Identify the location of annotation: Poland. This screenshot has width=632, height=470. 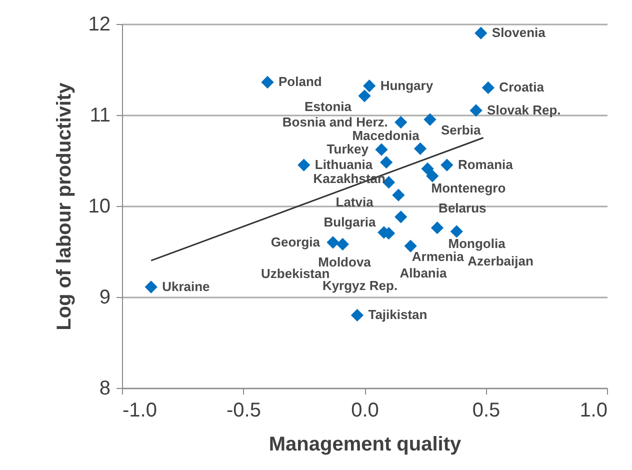
(300, 82).